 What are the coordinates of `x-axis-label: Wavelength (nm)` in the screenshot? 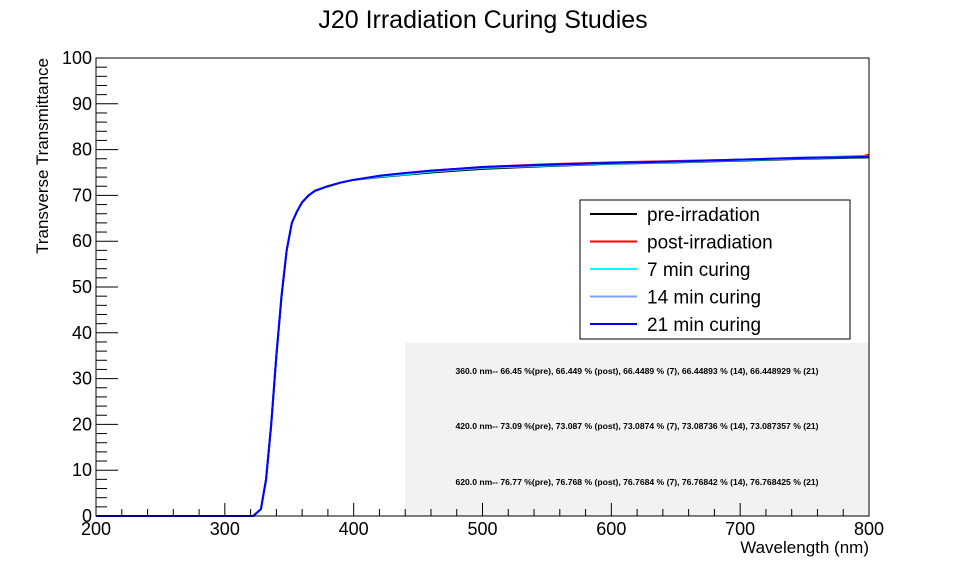 It's located at (804, 547).